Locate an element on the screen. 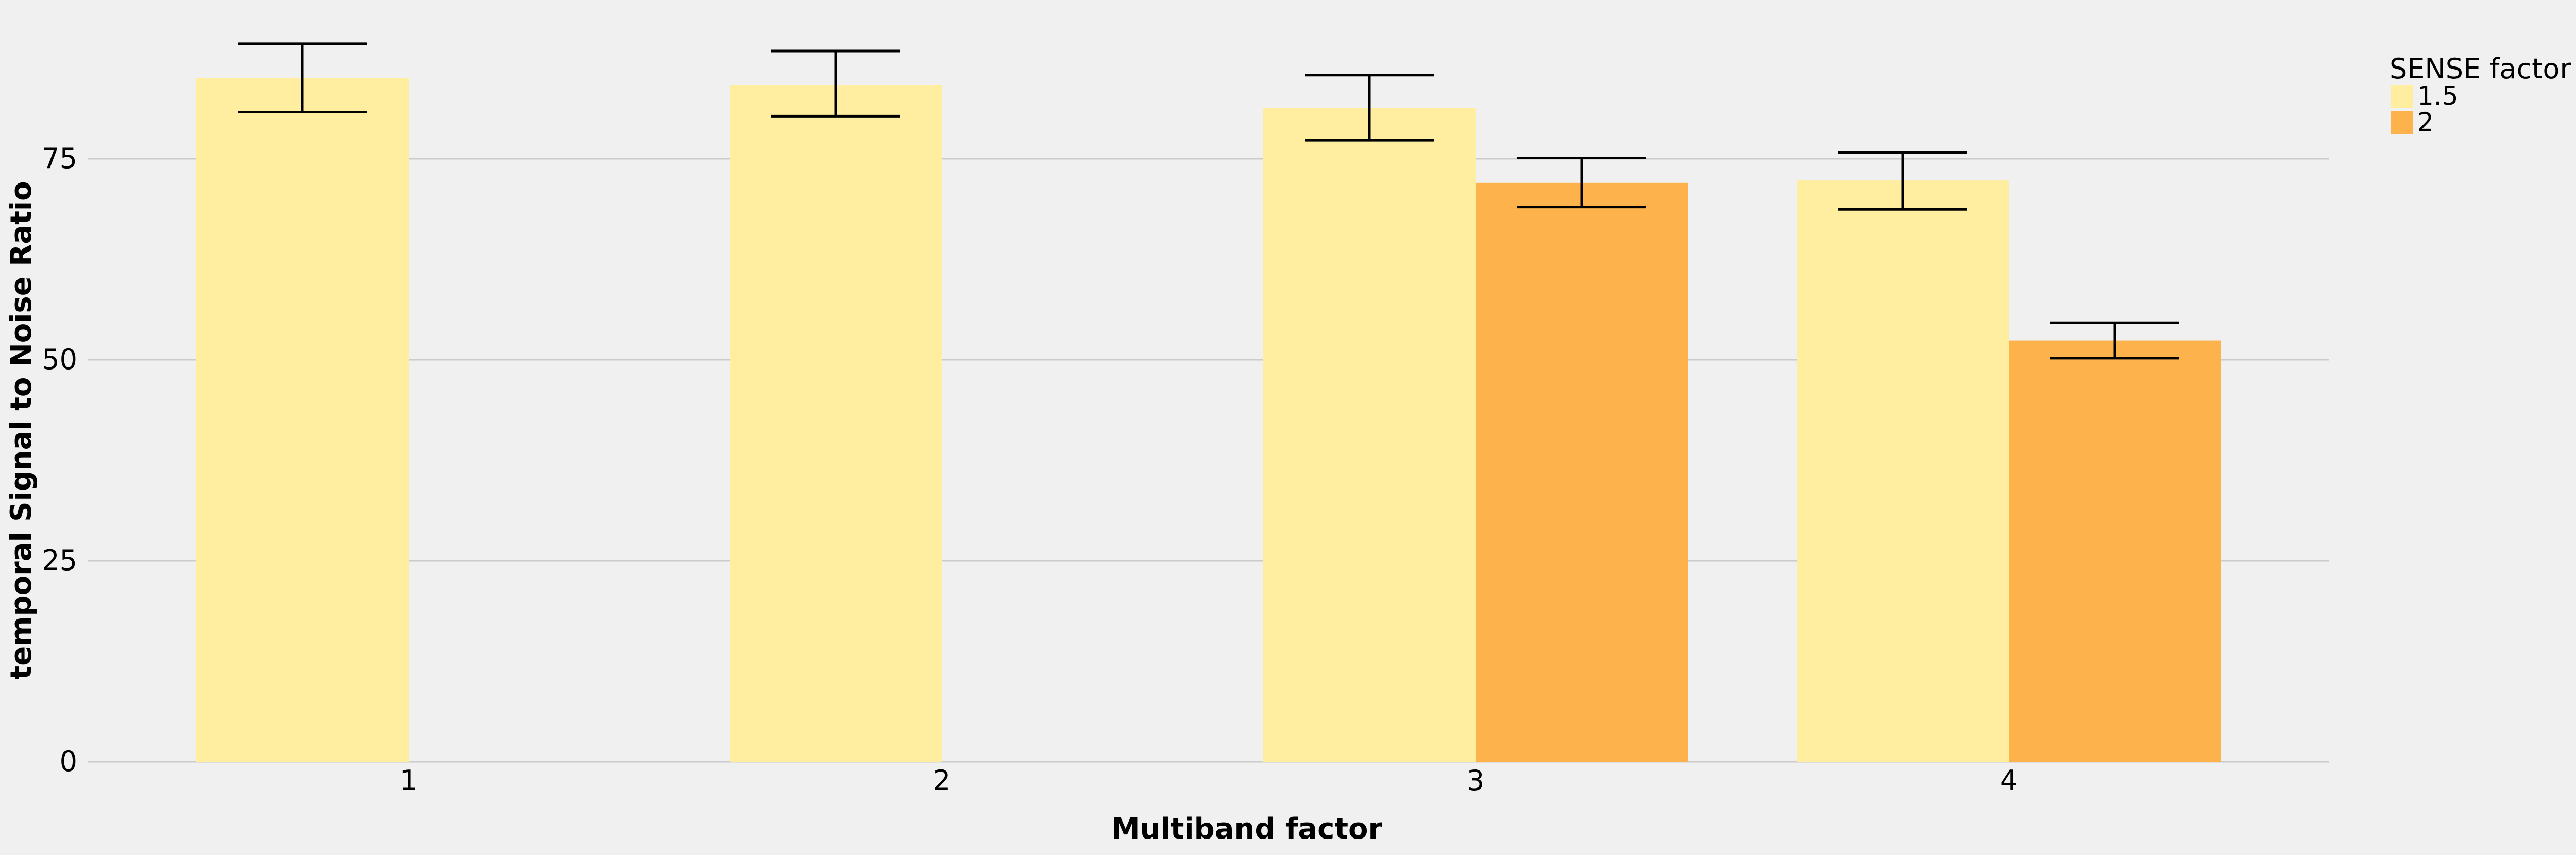 The width and height of the screenshot is (2576, 855). y-tick-label: 0 is located at coordinates (68, 761).